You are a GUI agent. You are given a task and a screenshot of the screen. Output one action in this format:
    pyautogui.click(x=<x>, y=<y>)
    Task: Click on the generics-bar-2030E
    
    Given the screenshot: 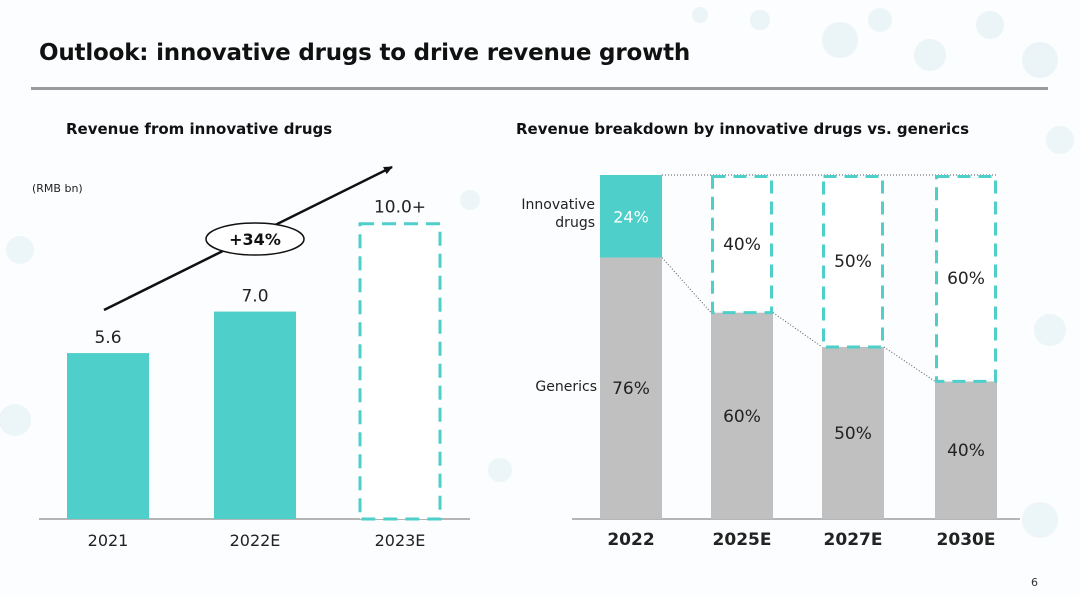 What is the action you would take?
    pyautogui.click(x=966, y=450)
    